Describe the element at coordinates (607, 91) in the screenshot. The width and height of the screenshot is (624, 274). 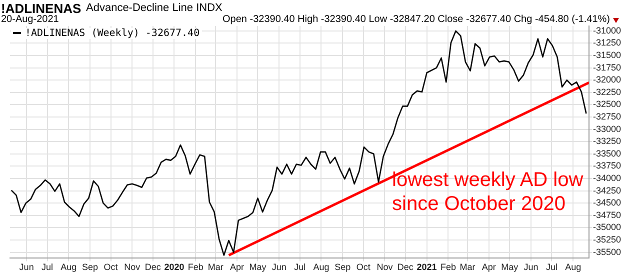
I see `y-tick-label: -32250` at that location.